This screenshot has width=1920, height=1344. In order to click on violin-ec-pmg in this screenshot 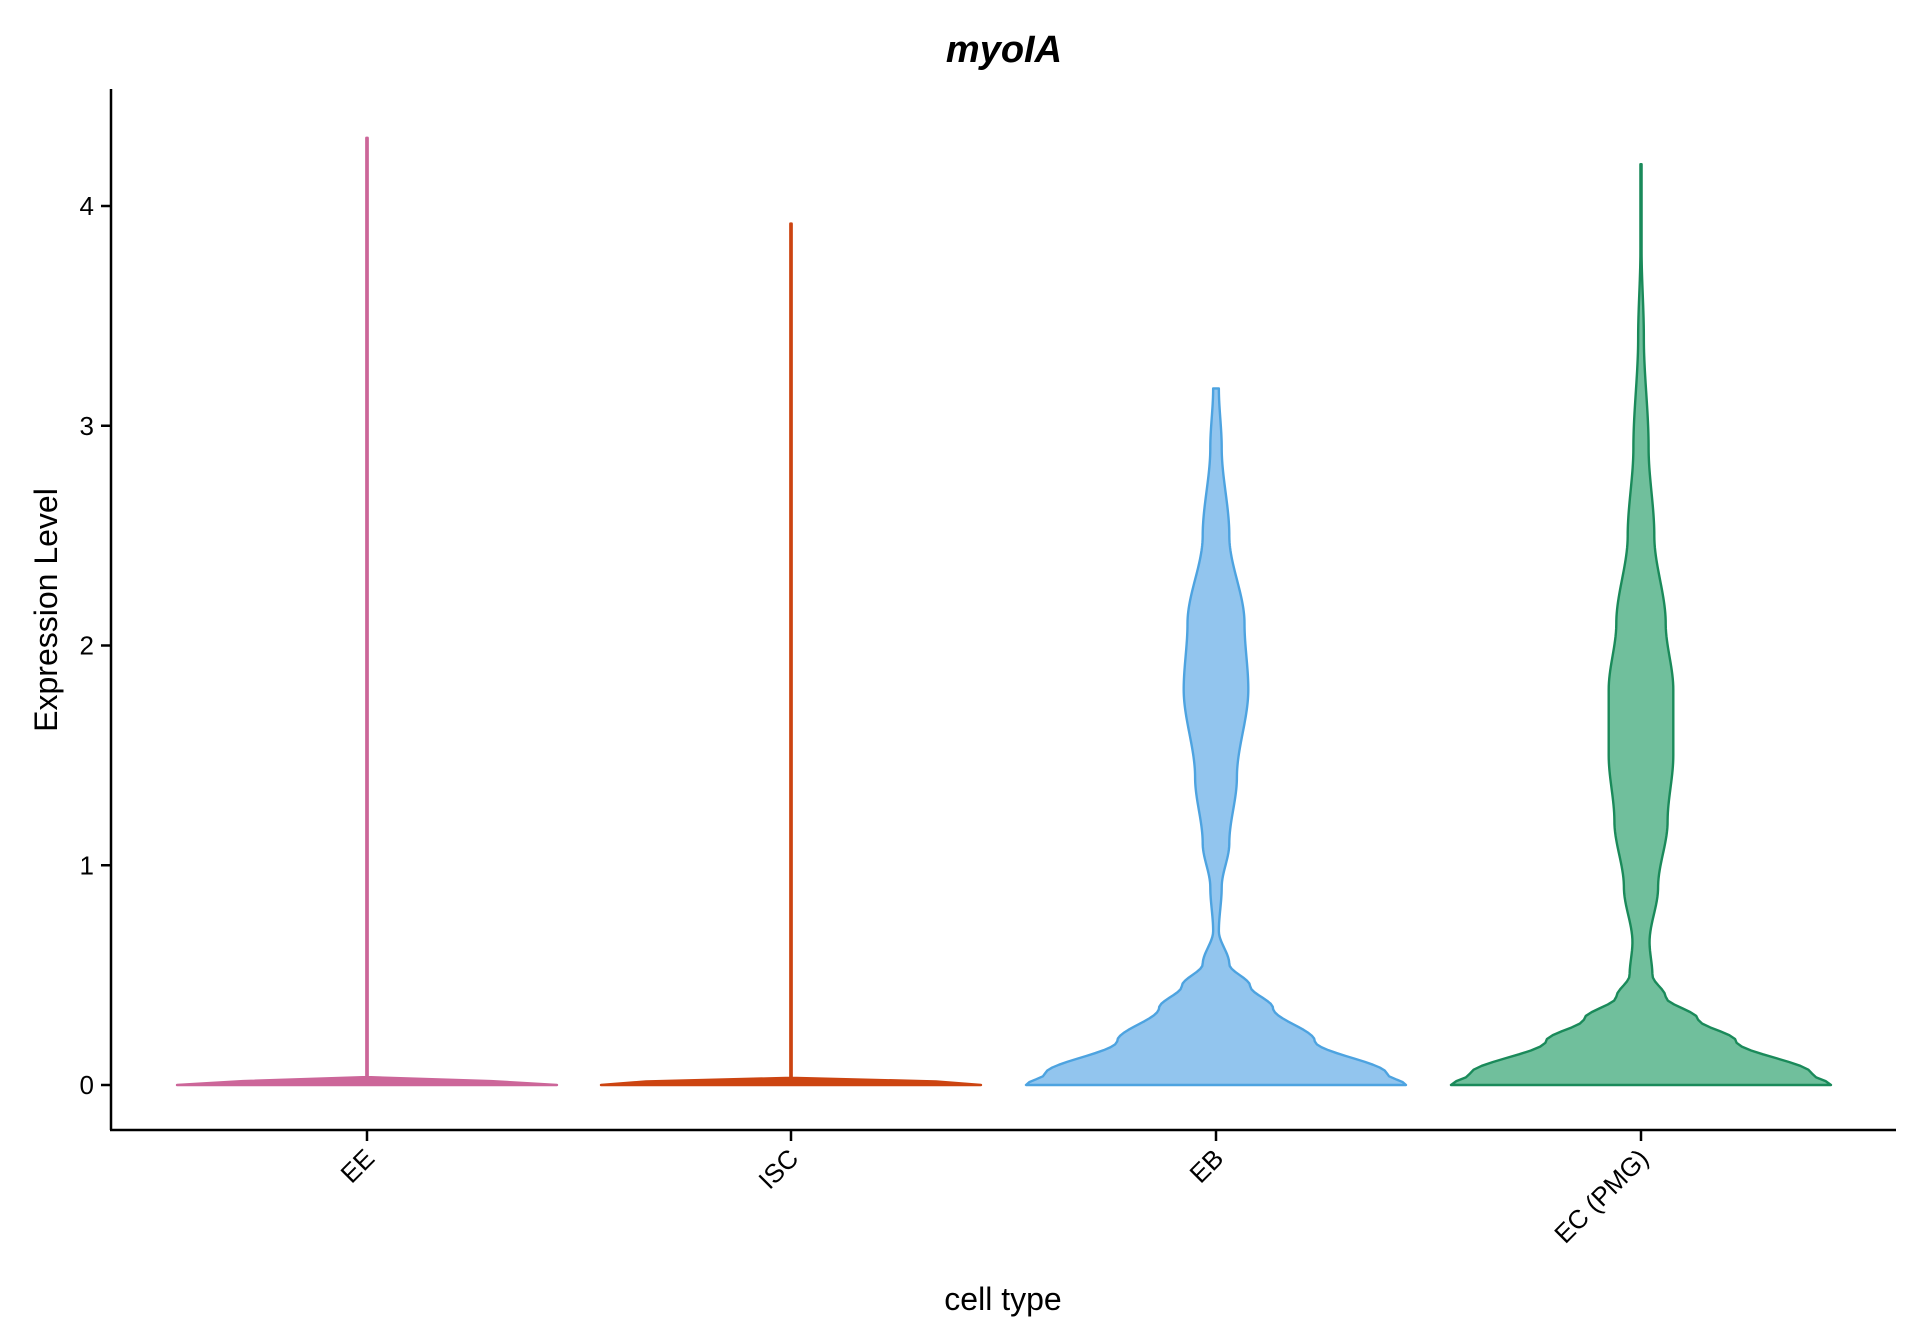, I will do `click(1641, 625)`.